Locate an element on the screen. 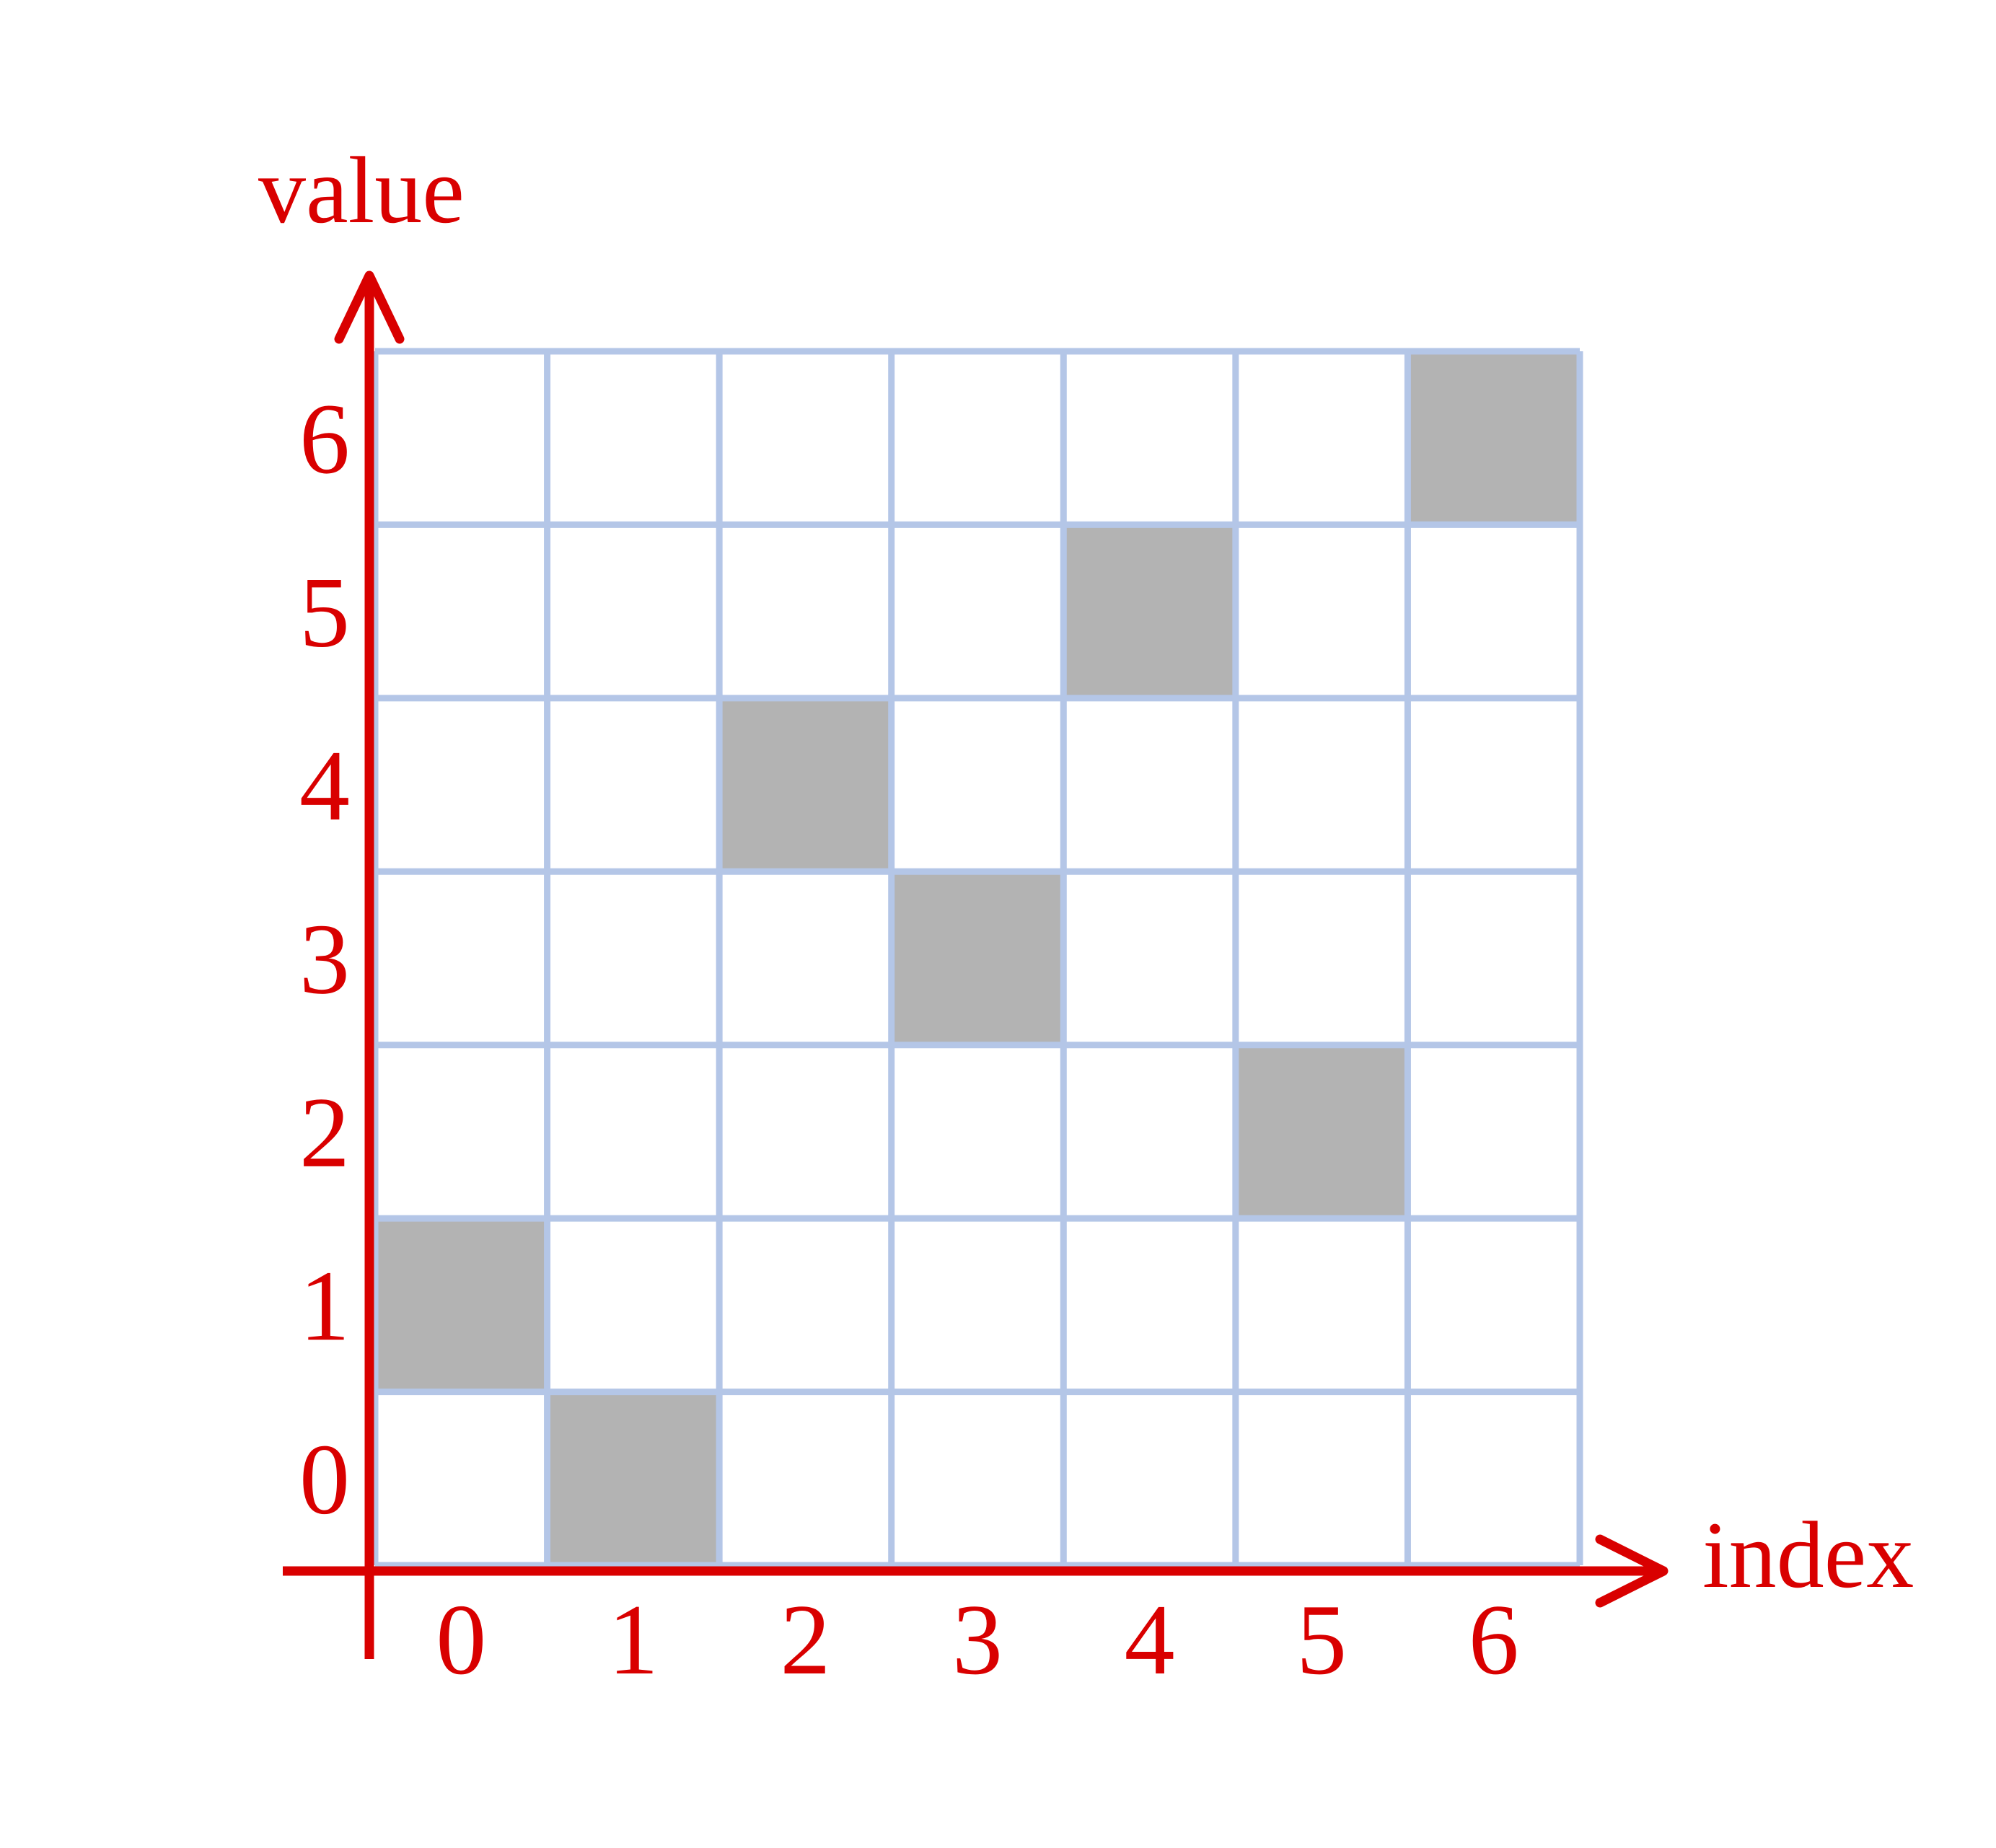  y-tick-label: 3 is located at coordinates (324, 960).